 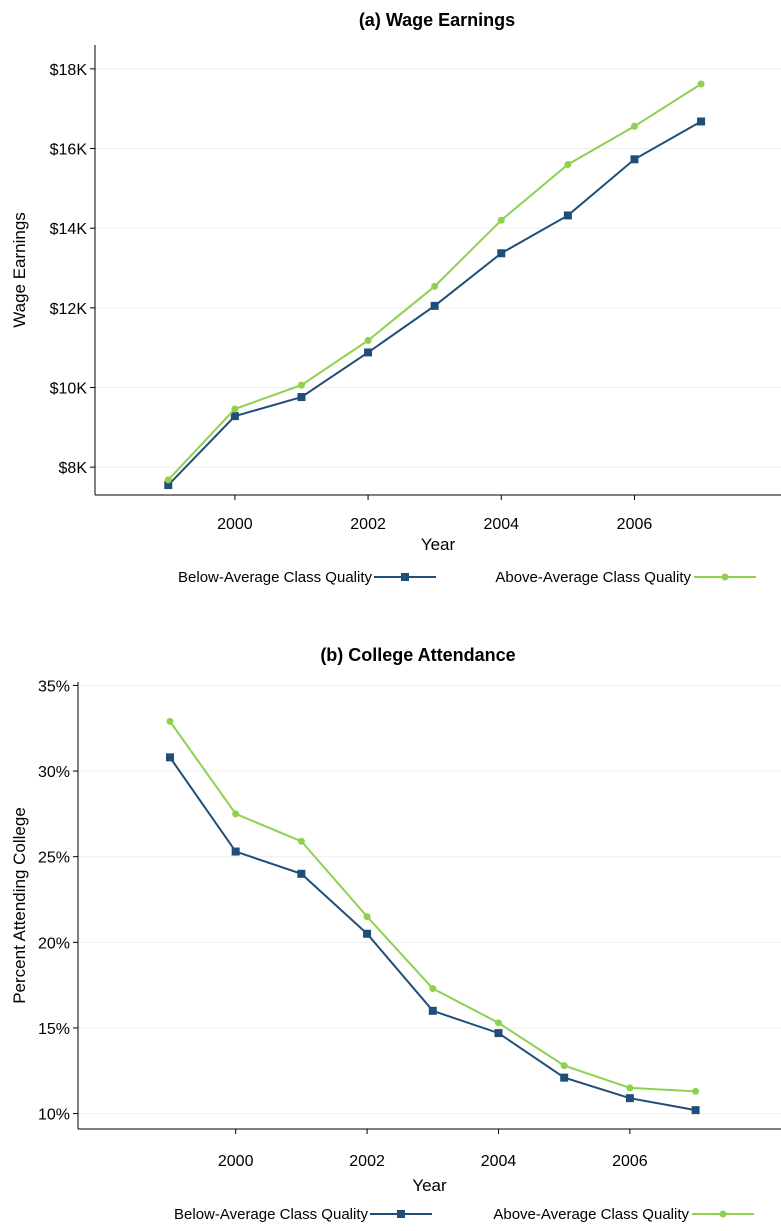 I want to click on y-tick-label: 15%, so click(x=54, y=1029).